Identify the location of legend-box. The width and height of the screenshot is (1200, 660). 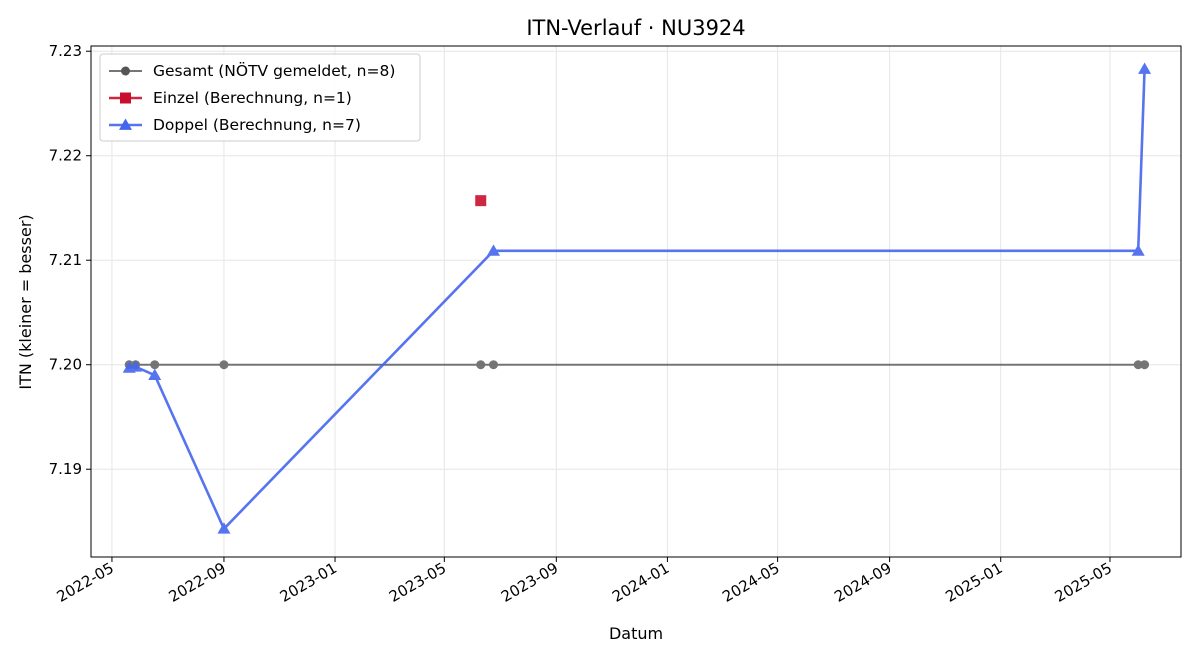
(260, 97).